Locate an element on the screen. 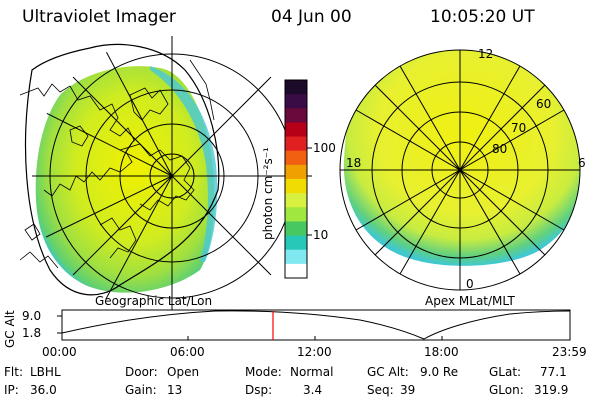 Image resolution: width=600 pixels, height=400 pixels. colorbar-label: photon cm⁻²s⁻¹ is located at coordinates (268, 193).